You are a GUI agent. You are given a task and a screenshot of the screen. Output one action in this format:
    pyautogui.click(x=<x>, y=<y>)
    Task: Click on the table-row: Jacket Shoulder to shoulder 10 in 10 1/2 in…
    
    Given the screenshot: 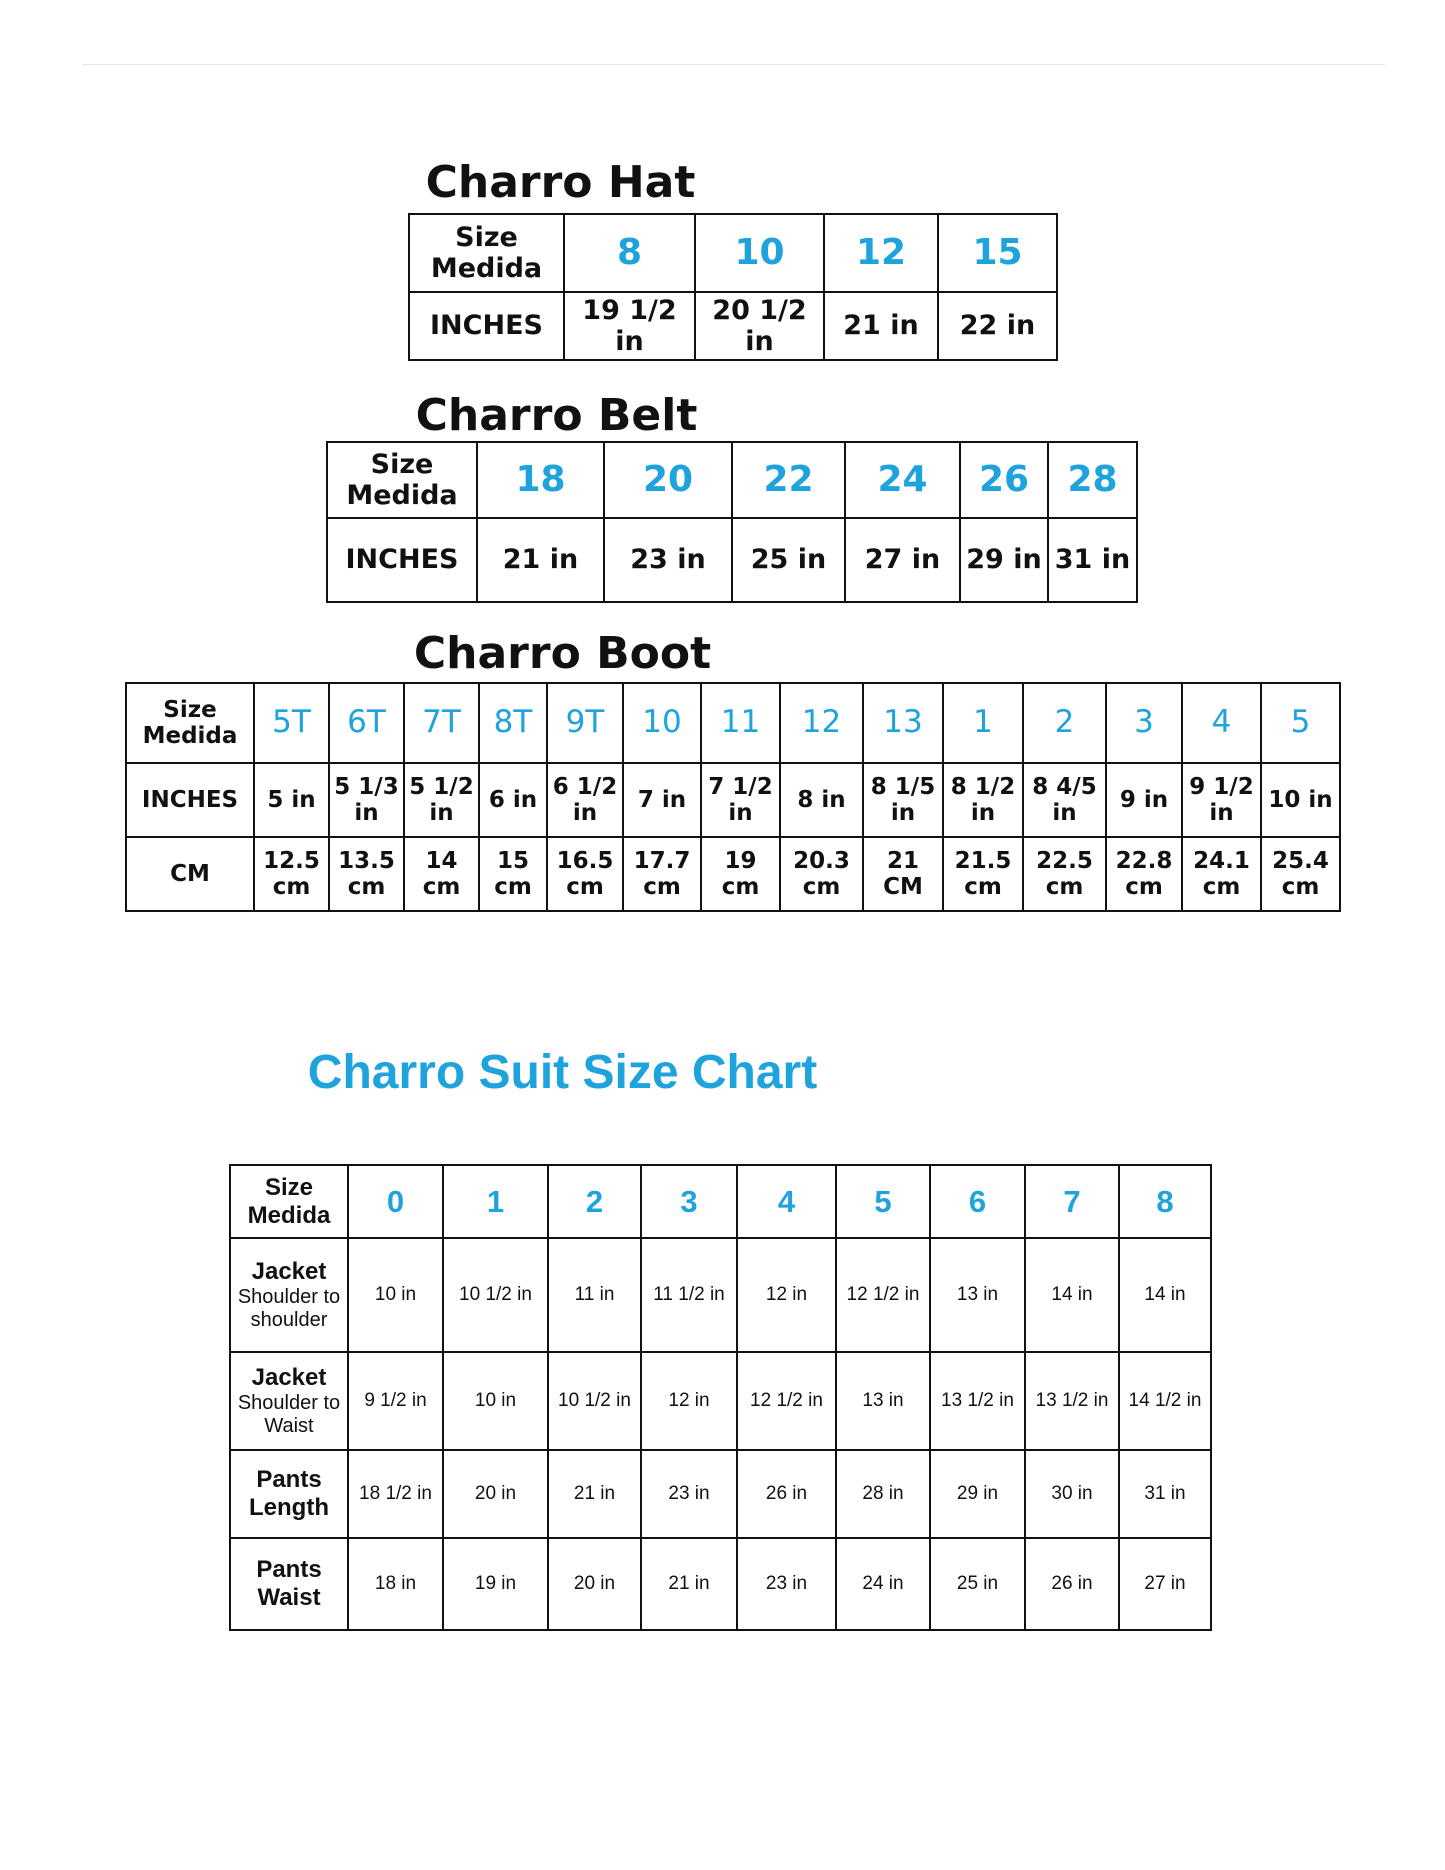 What is the action you would take?
    pyautogui.click(x=720, y=1295)
    